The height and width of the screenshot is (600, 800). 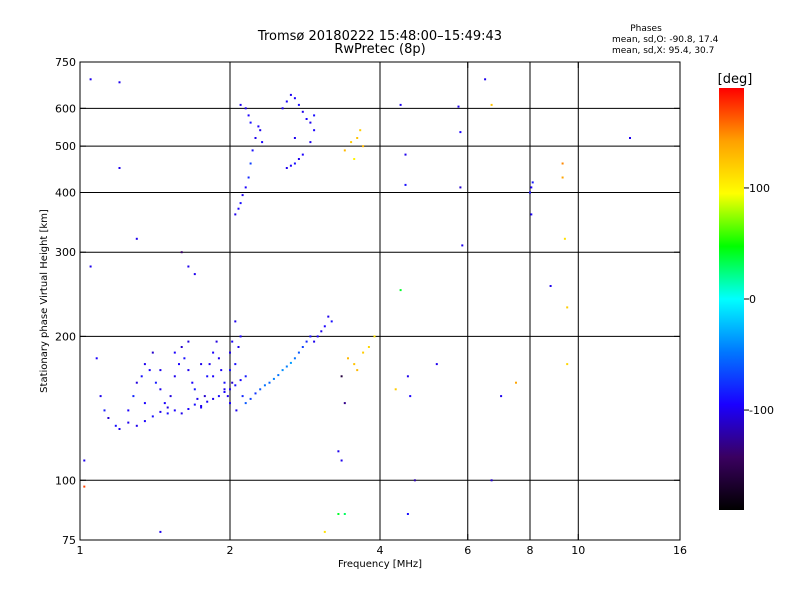 What do you see at coordinates (680, 550) in the screenshot?
I see `x-tick-label: 16` at bounding box center [680, 550].